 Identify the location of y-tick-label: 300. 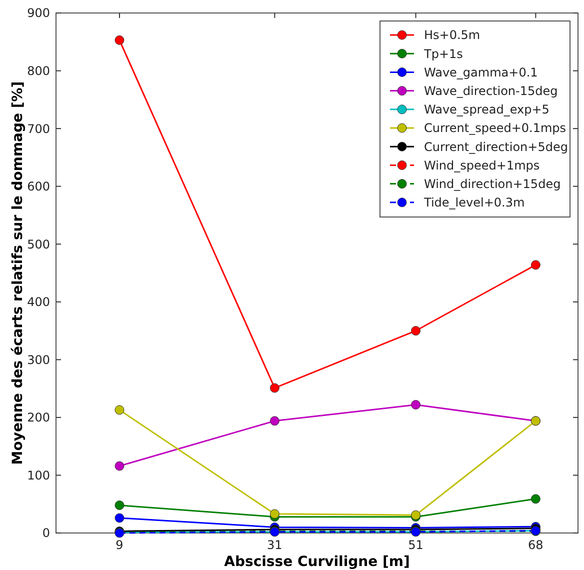
(38, 359).